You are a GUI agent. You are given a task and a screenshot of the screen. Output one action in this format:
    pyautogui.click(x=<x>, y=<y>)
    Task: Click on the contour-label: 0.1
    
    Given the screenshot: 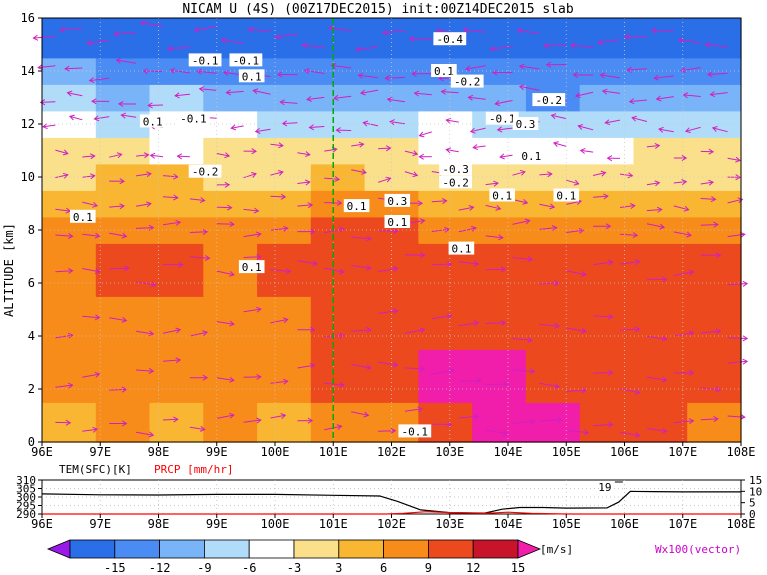 What is the action you would take?
    pyautogui.click(x=252, y=267)
    